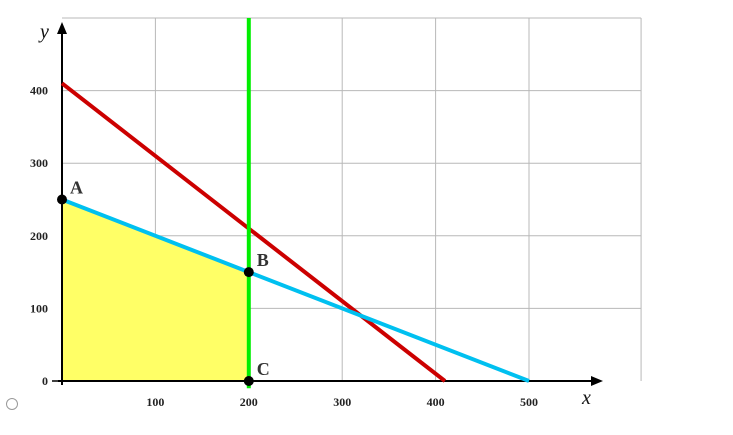 This screenshot has width=733, height=435. Describe the element at coordinates (248, 272) in the screenshot. I see `point-B` at that location.